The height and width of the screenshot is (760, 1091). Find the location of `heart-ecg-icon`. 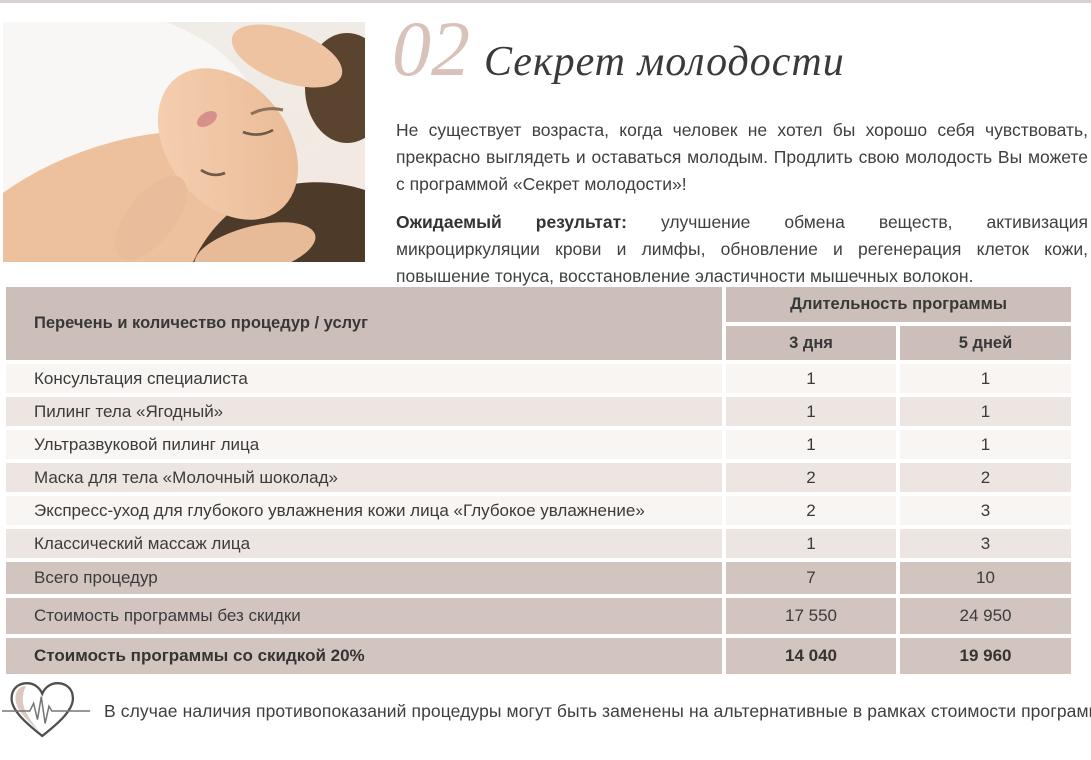

heart-ecg-icon is located at coordinates (46, 710).